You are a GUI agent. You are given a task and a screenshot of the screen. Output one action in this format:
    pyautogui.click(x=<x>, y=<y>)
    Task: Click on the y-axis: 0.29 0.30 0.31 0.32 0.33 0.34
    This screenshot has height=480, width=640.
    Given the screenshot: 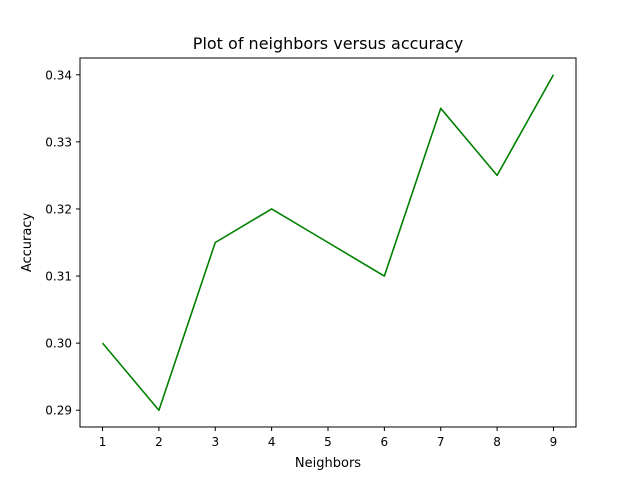 What is the action you would take?
    pyautogui.click(x=62, y=243)
    